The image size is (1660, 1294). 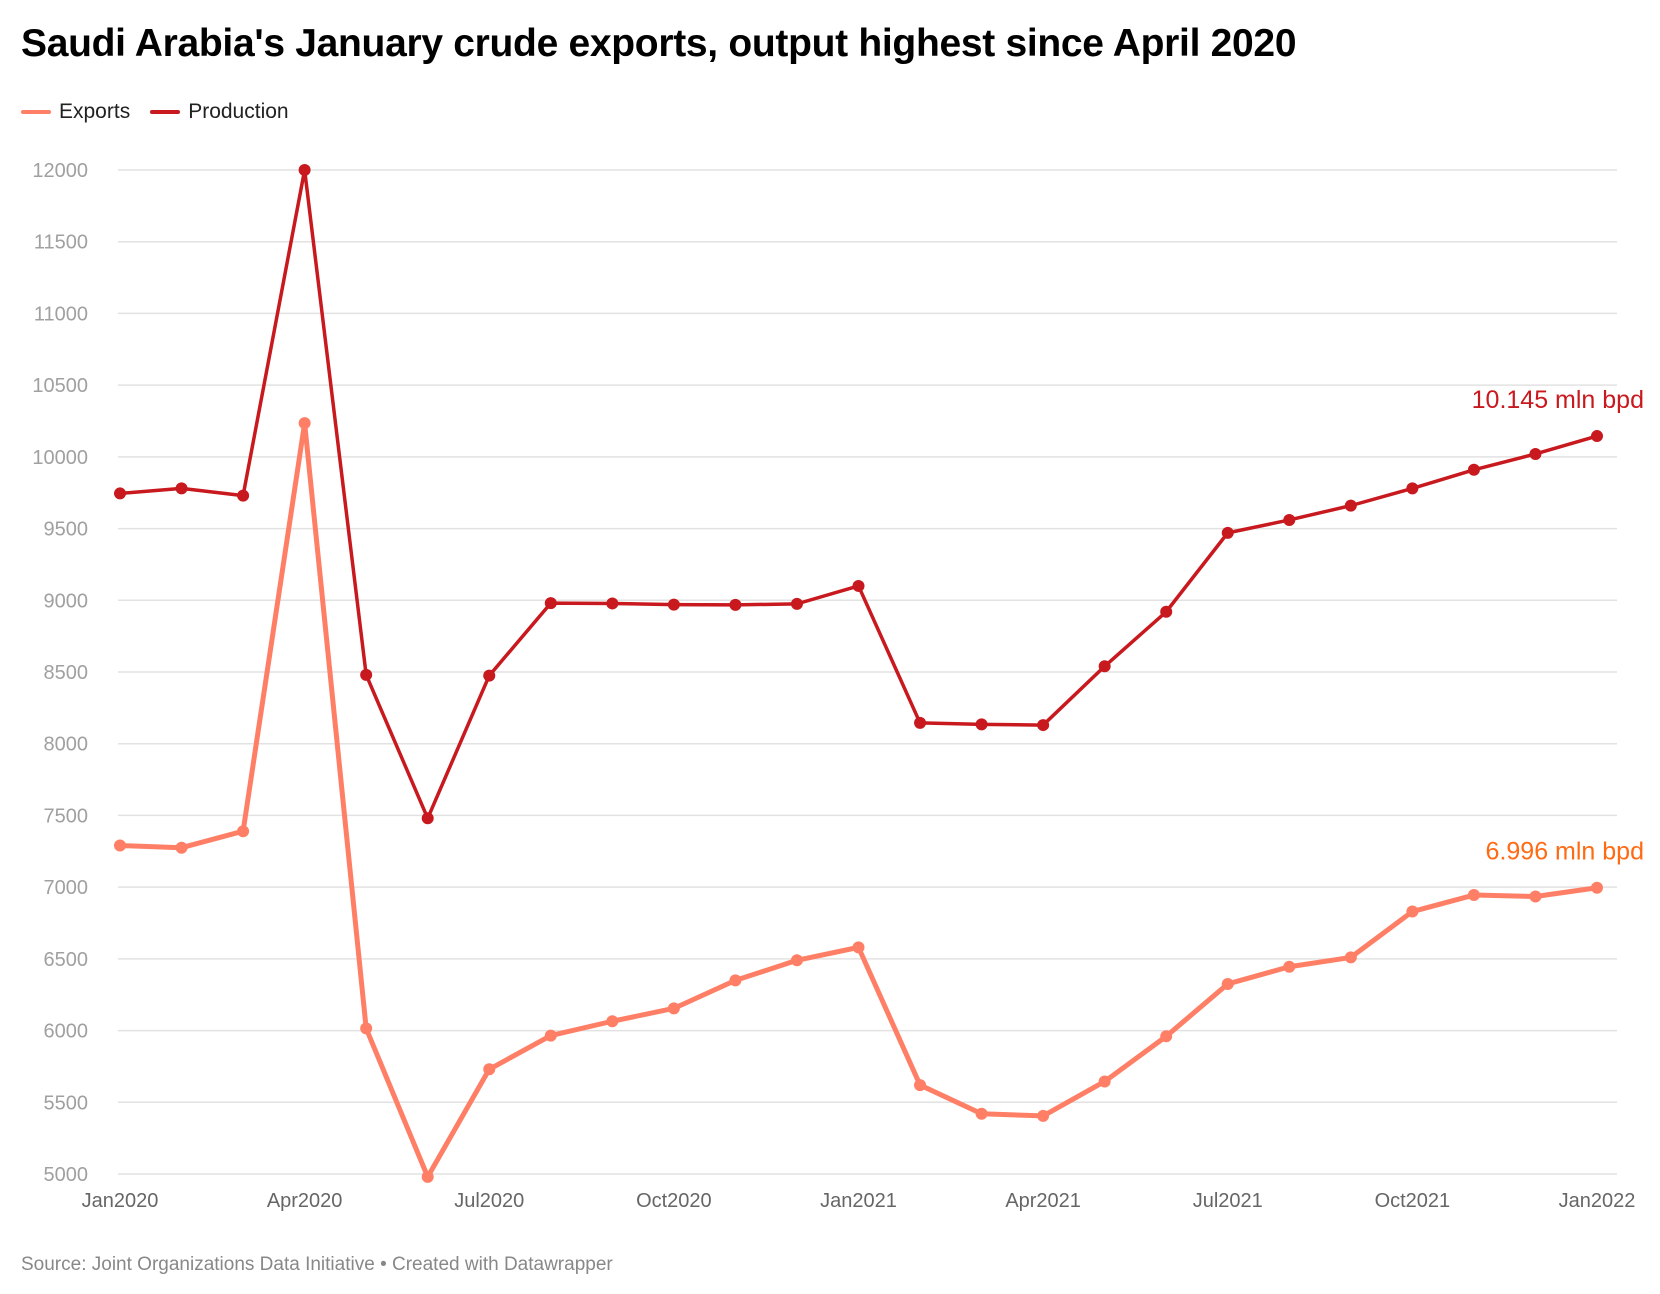 I want to click on y-tick-label: 11000, so click(x=61, y=314).